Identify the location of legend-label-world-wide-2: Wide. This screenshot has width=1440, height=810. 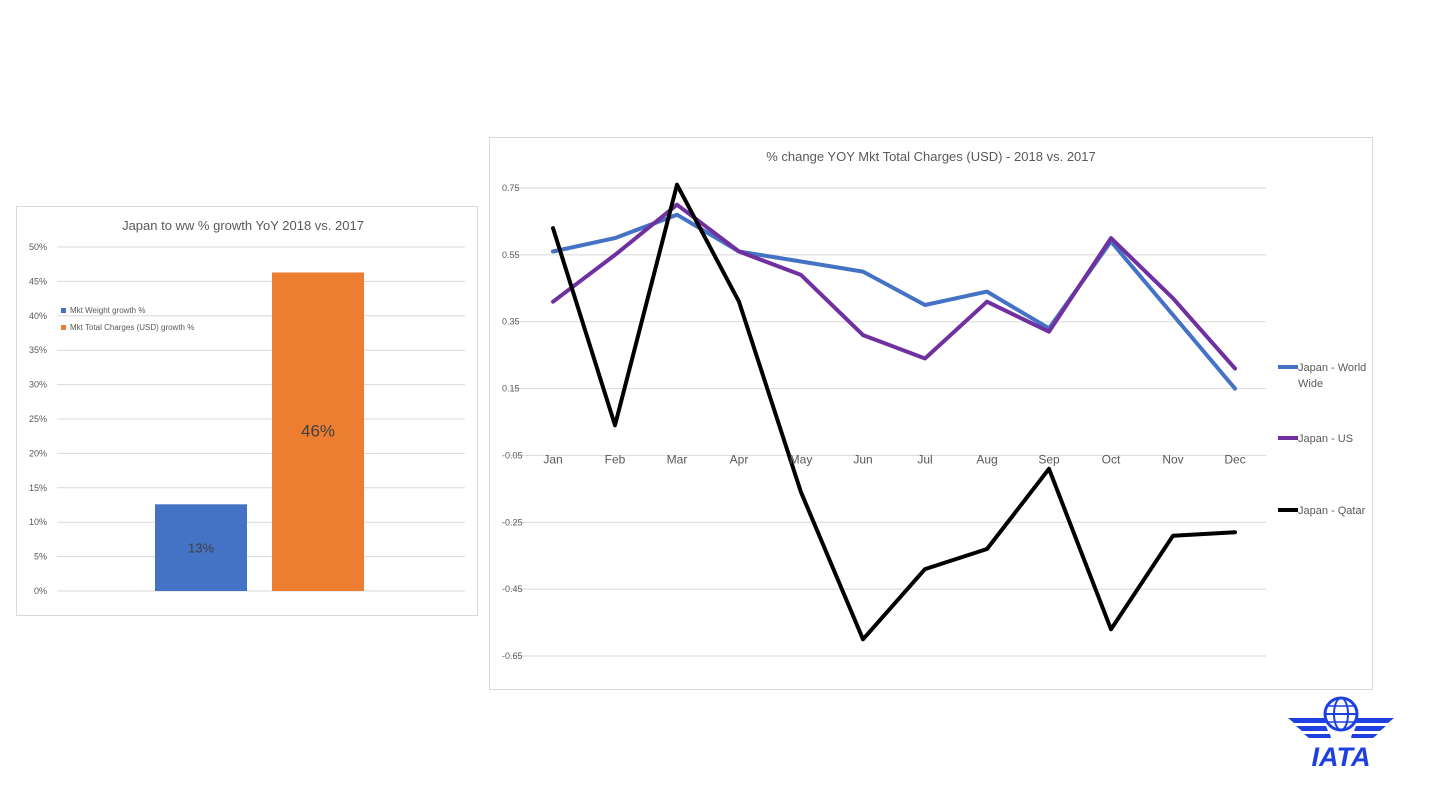
(1310, 384).